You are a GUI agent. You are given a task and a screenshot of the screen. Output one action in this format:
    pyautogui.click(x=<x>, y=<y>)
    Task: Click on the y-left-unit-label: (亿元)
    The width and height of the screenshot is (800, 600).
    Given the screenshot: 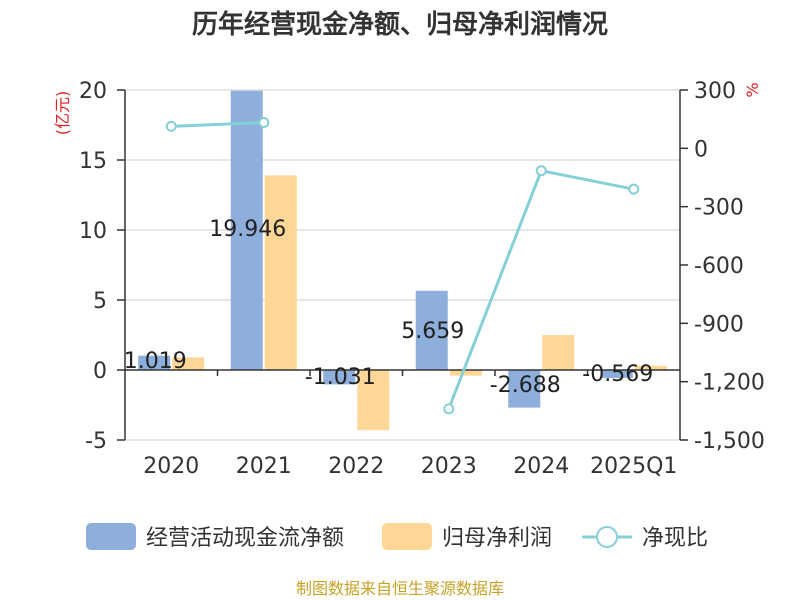 What is the action you would take?
    pyautogui.click(x=62, y=113)
    